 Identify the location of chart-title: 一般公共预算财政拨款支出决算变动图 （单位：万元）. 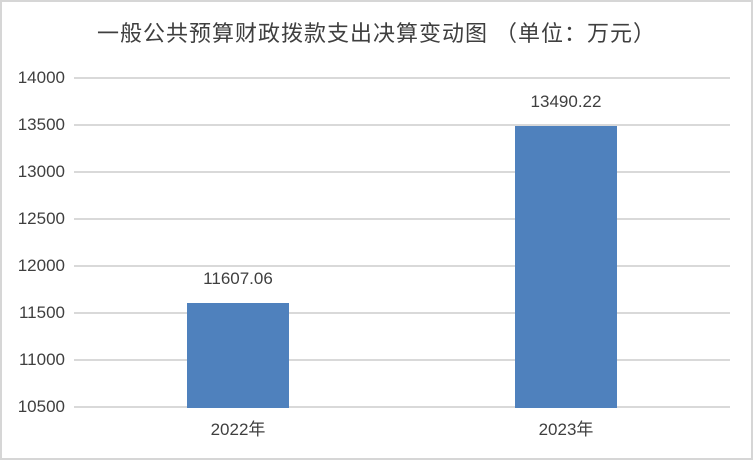
(376, 33).